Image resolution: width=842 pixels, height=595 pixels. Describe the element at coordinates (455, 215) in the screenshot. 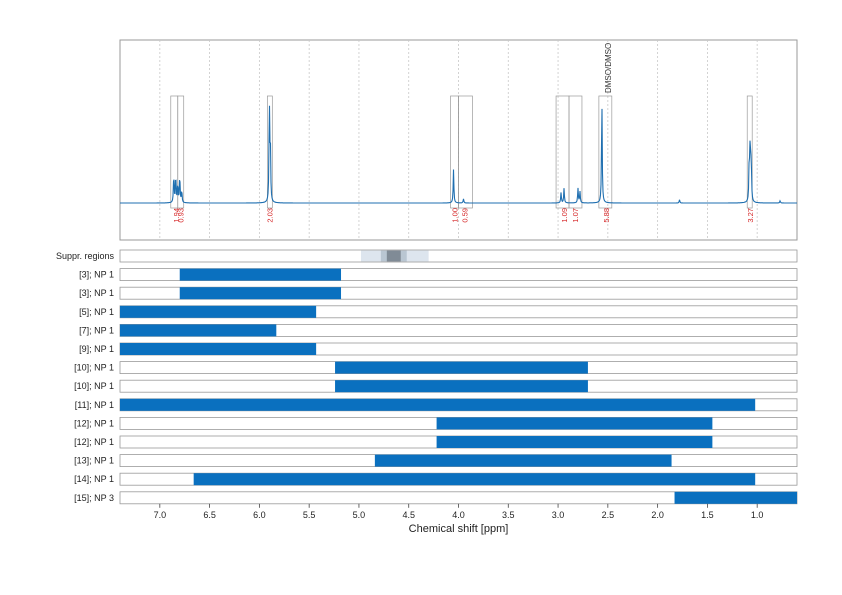

I see `integral-label-3: 1.00` at that location.